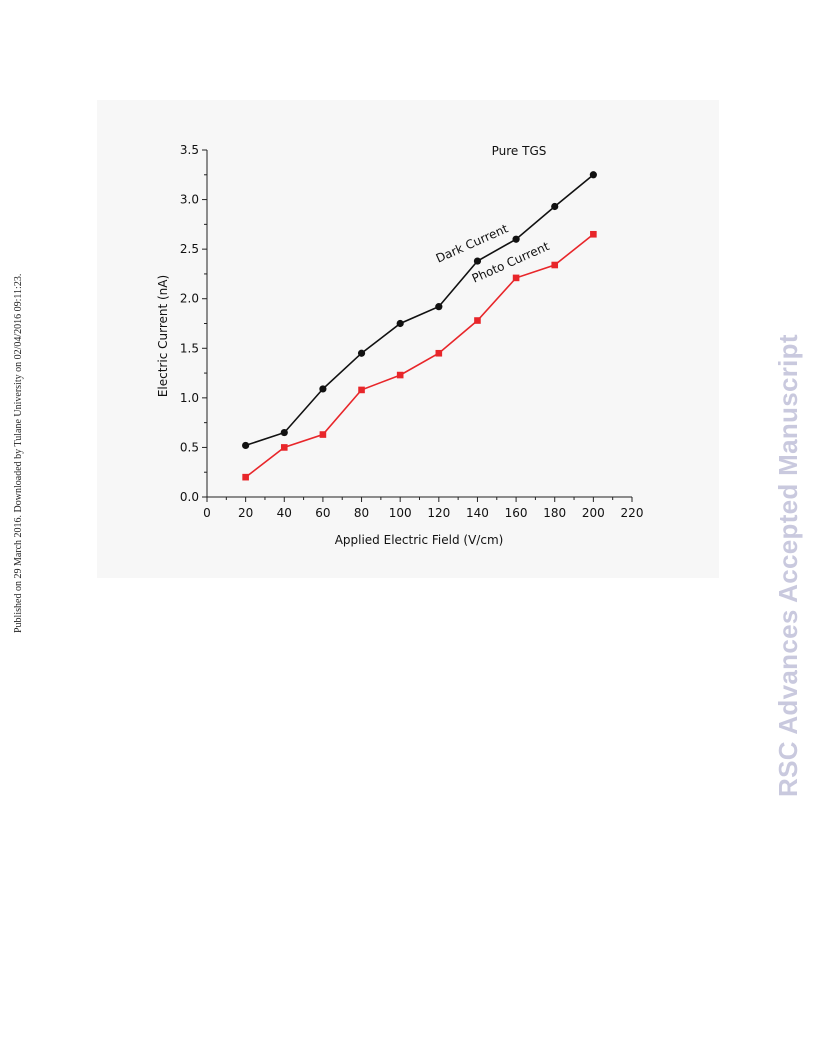 This screenshot has width=816, height=1056. I want to click on y-tick-label: 1.0, so click(189, 398).